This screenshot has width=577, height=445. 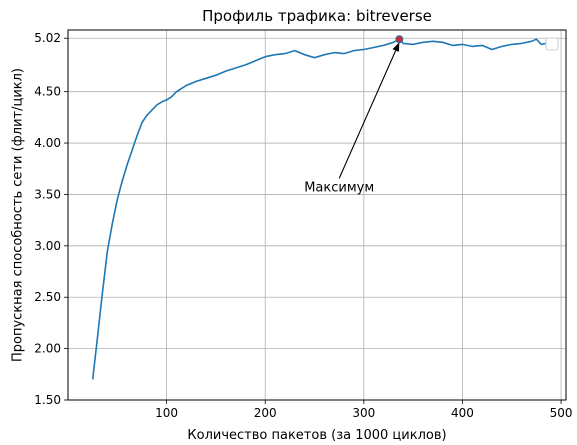 I want to click on x-axis-ticks: 100 200 300 400 500, so click(x=364, y=410).